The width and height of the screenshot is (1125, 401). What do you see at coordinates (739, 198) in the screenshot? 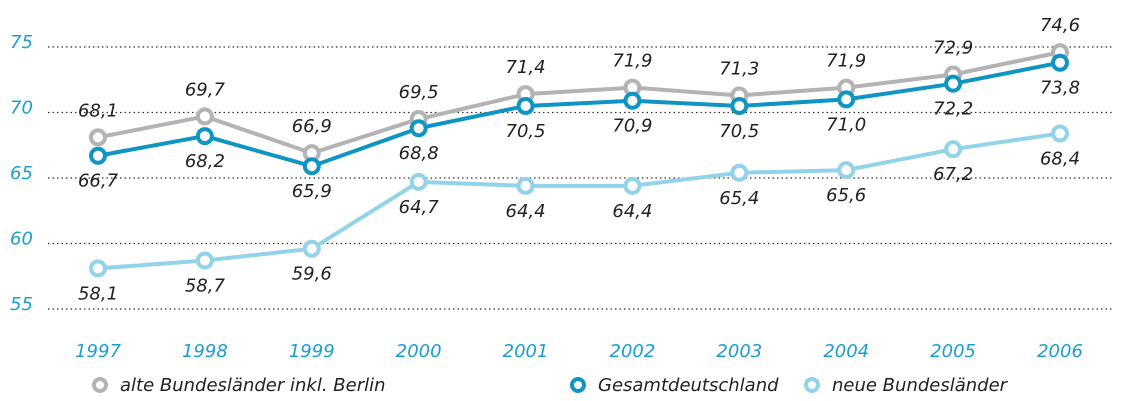
I see `value-label: 65,4` at bounding box center [739, 198].